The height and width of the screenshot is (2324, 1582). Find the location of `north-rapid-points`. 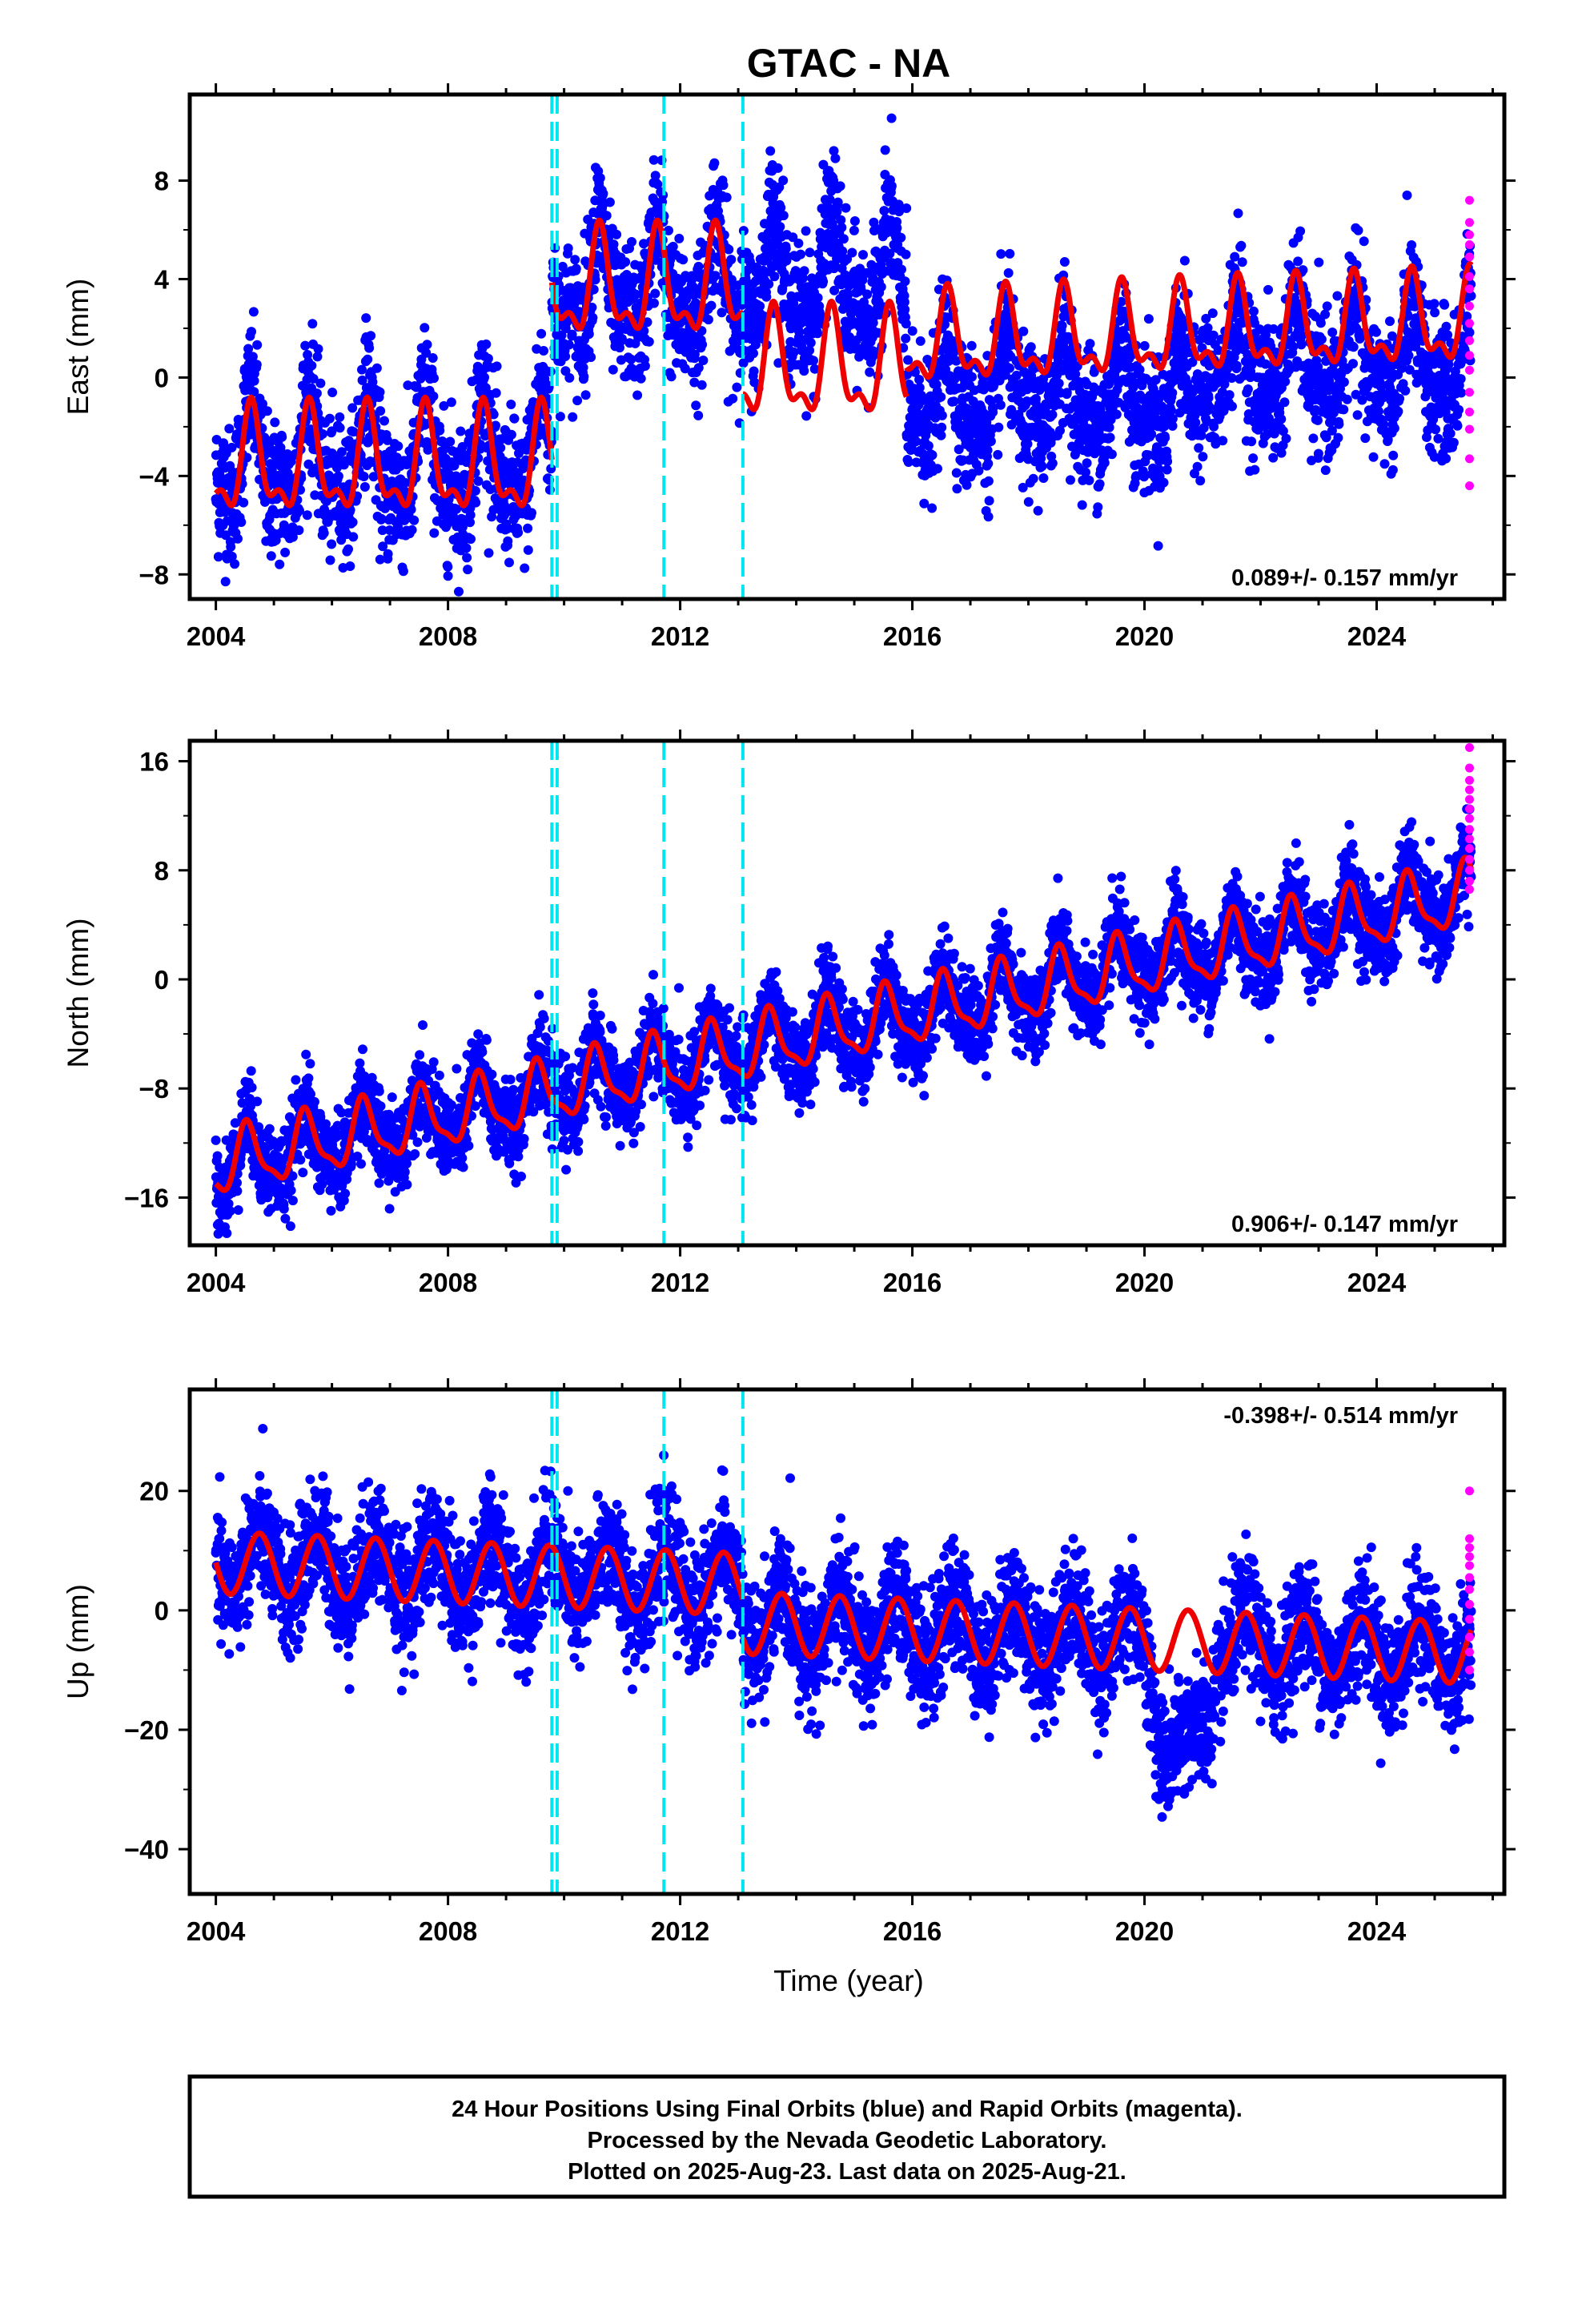

north-rapid-points is located at coordinates (1470, 819).